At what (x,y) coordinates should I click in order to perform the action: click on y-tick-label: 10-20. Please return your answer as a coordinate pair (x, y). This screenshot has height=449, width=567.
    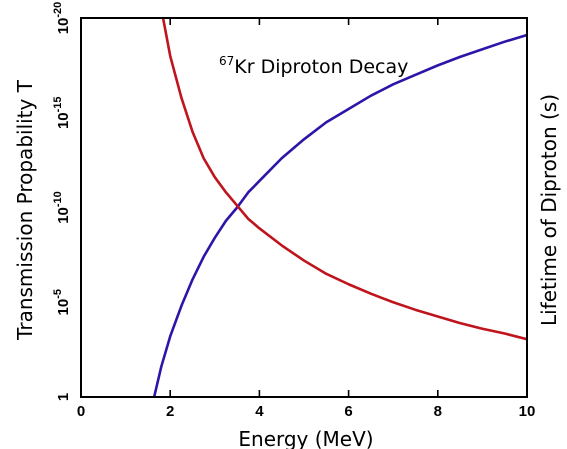
    Looking at the image, I should click on (62, 18).